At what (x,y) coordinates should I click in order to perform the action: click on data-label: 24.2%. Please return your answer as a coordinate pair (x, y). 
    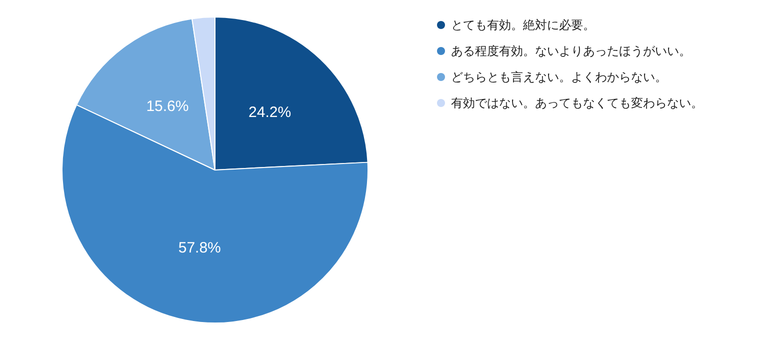
    Looking at the image, I should click on (270, 112).